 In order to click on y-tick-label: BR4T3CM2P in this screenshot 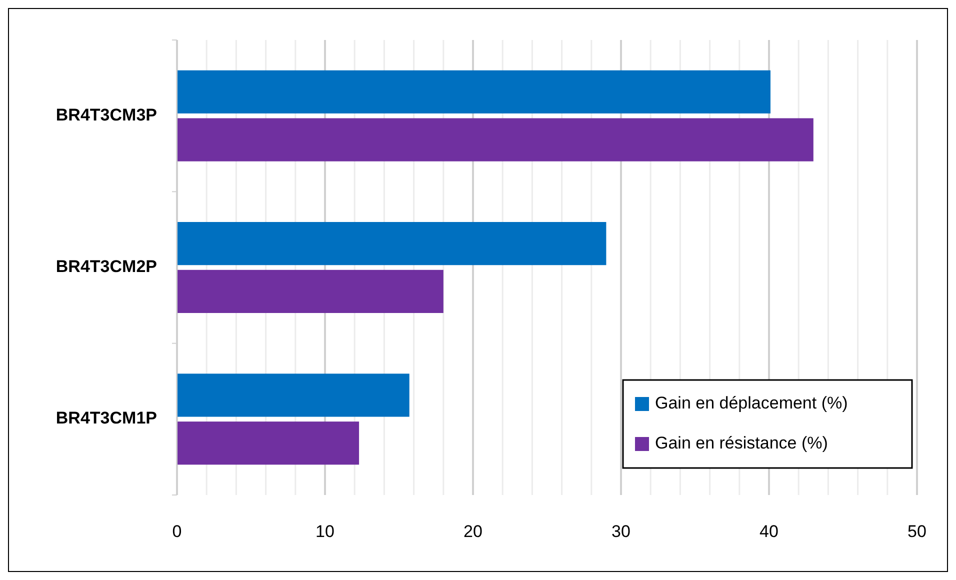, I will do `click(106, 266)`.